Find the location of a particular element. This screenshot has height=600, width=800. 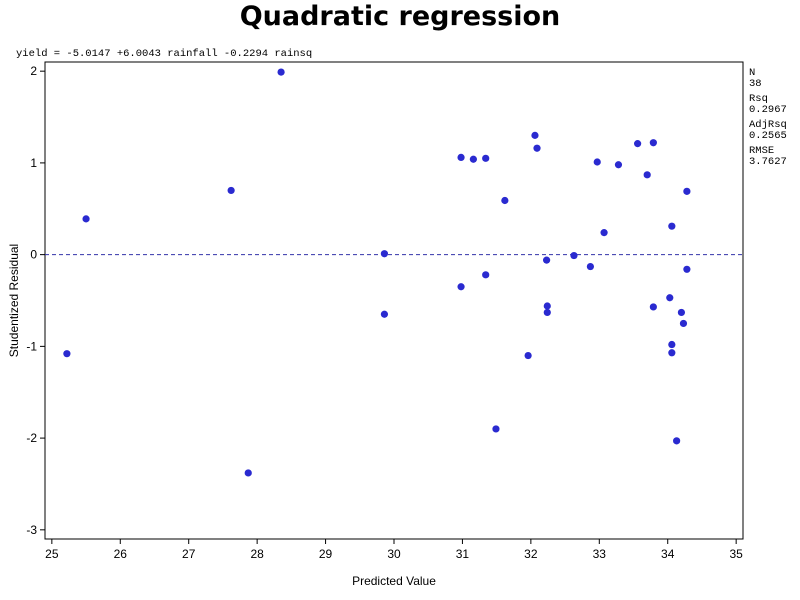

stat-label: Rsq is located at coordinates (758, 99).